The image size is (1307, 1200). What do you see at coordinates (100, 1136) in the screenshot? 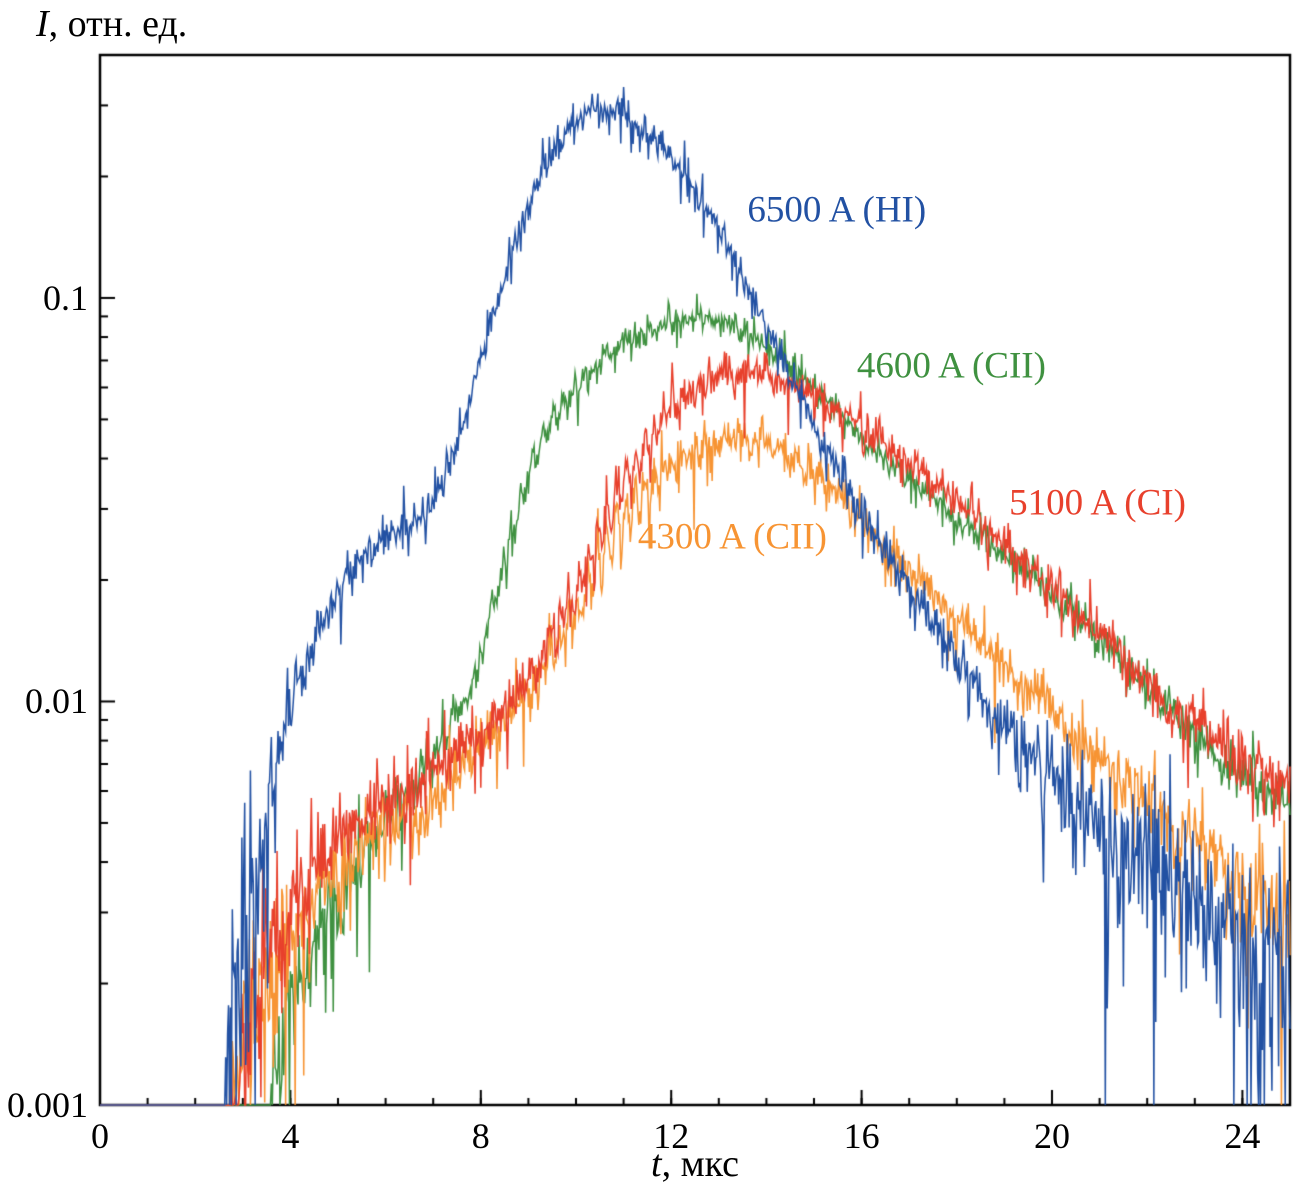
I see `x-tick-label: 0` at bounding box center [100, 1136].